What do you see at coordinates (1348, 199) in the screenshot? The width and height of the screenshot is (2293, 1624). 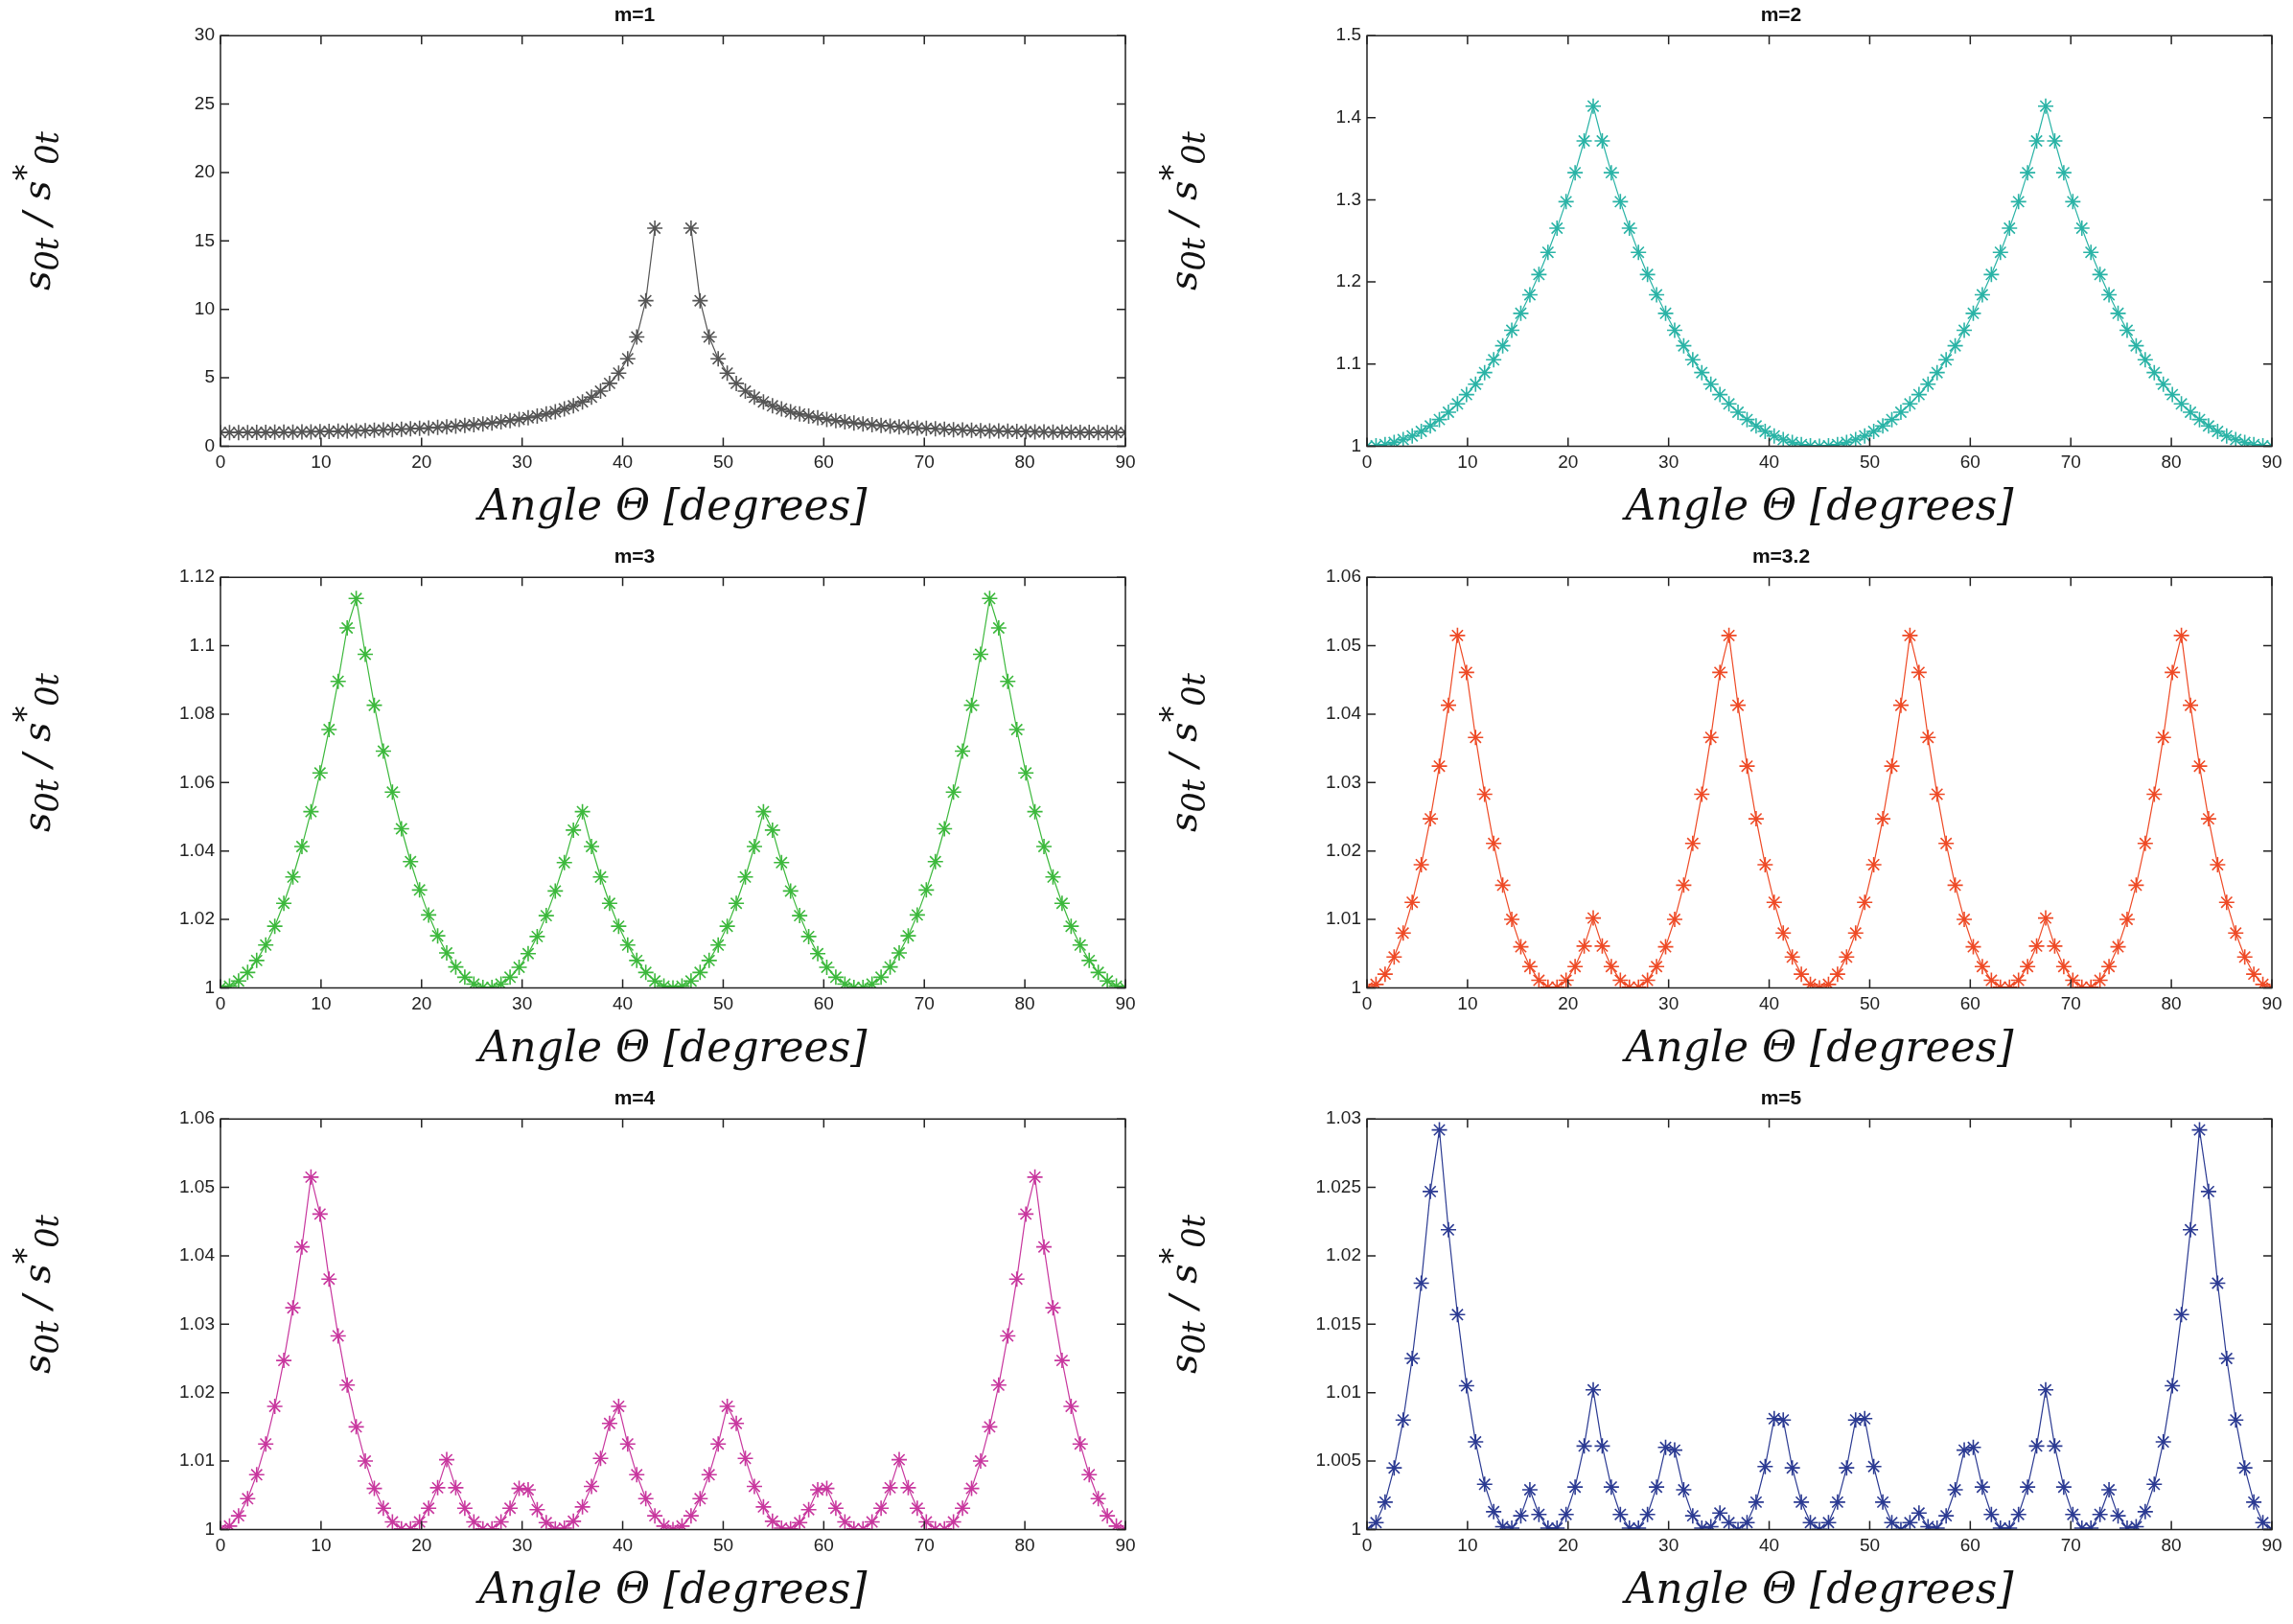 I see `y-tick-label: 1.3` at bounding box center [1348, 199].